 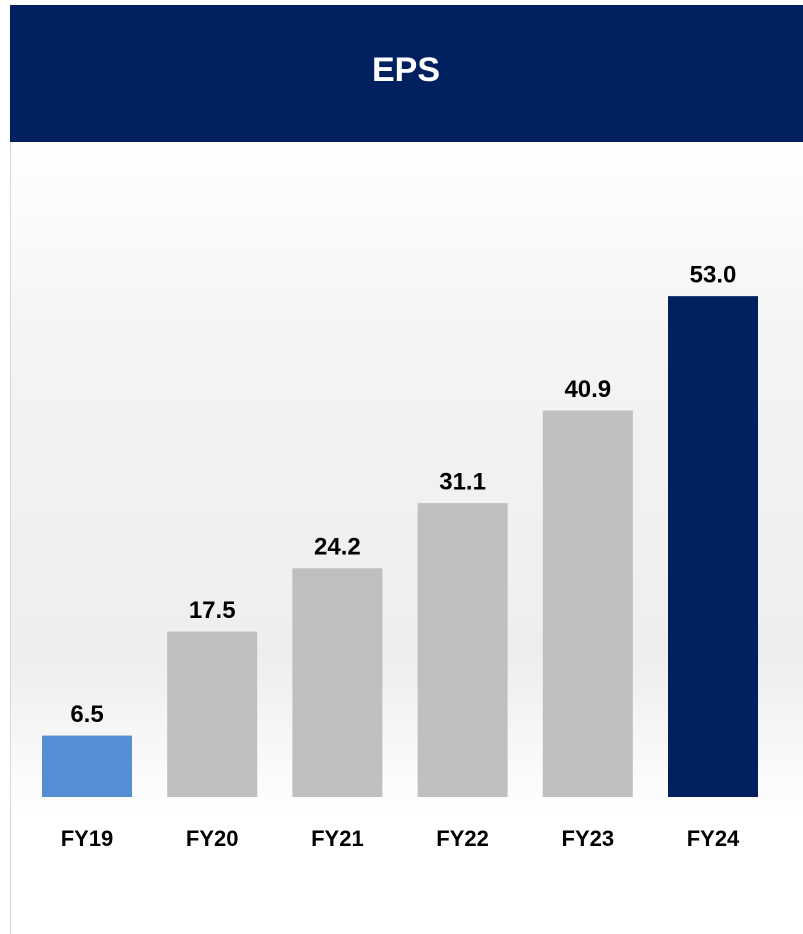 I want to click on chart-title: EPS, so click(x=406, y=70).